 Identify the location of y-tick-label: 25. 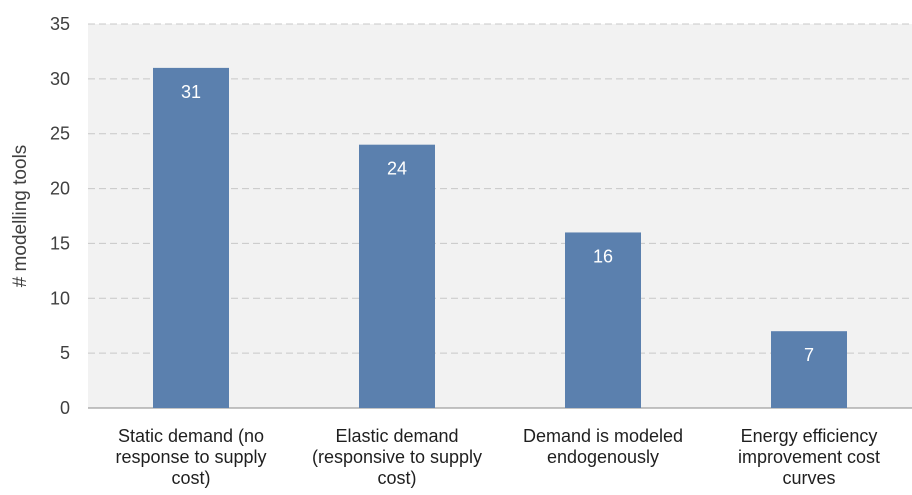
(60, 134).